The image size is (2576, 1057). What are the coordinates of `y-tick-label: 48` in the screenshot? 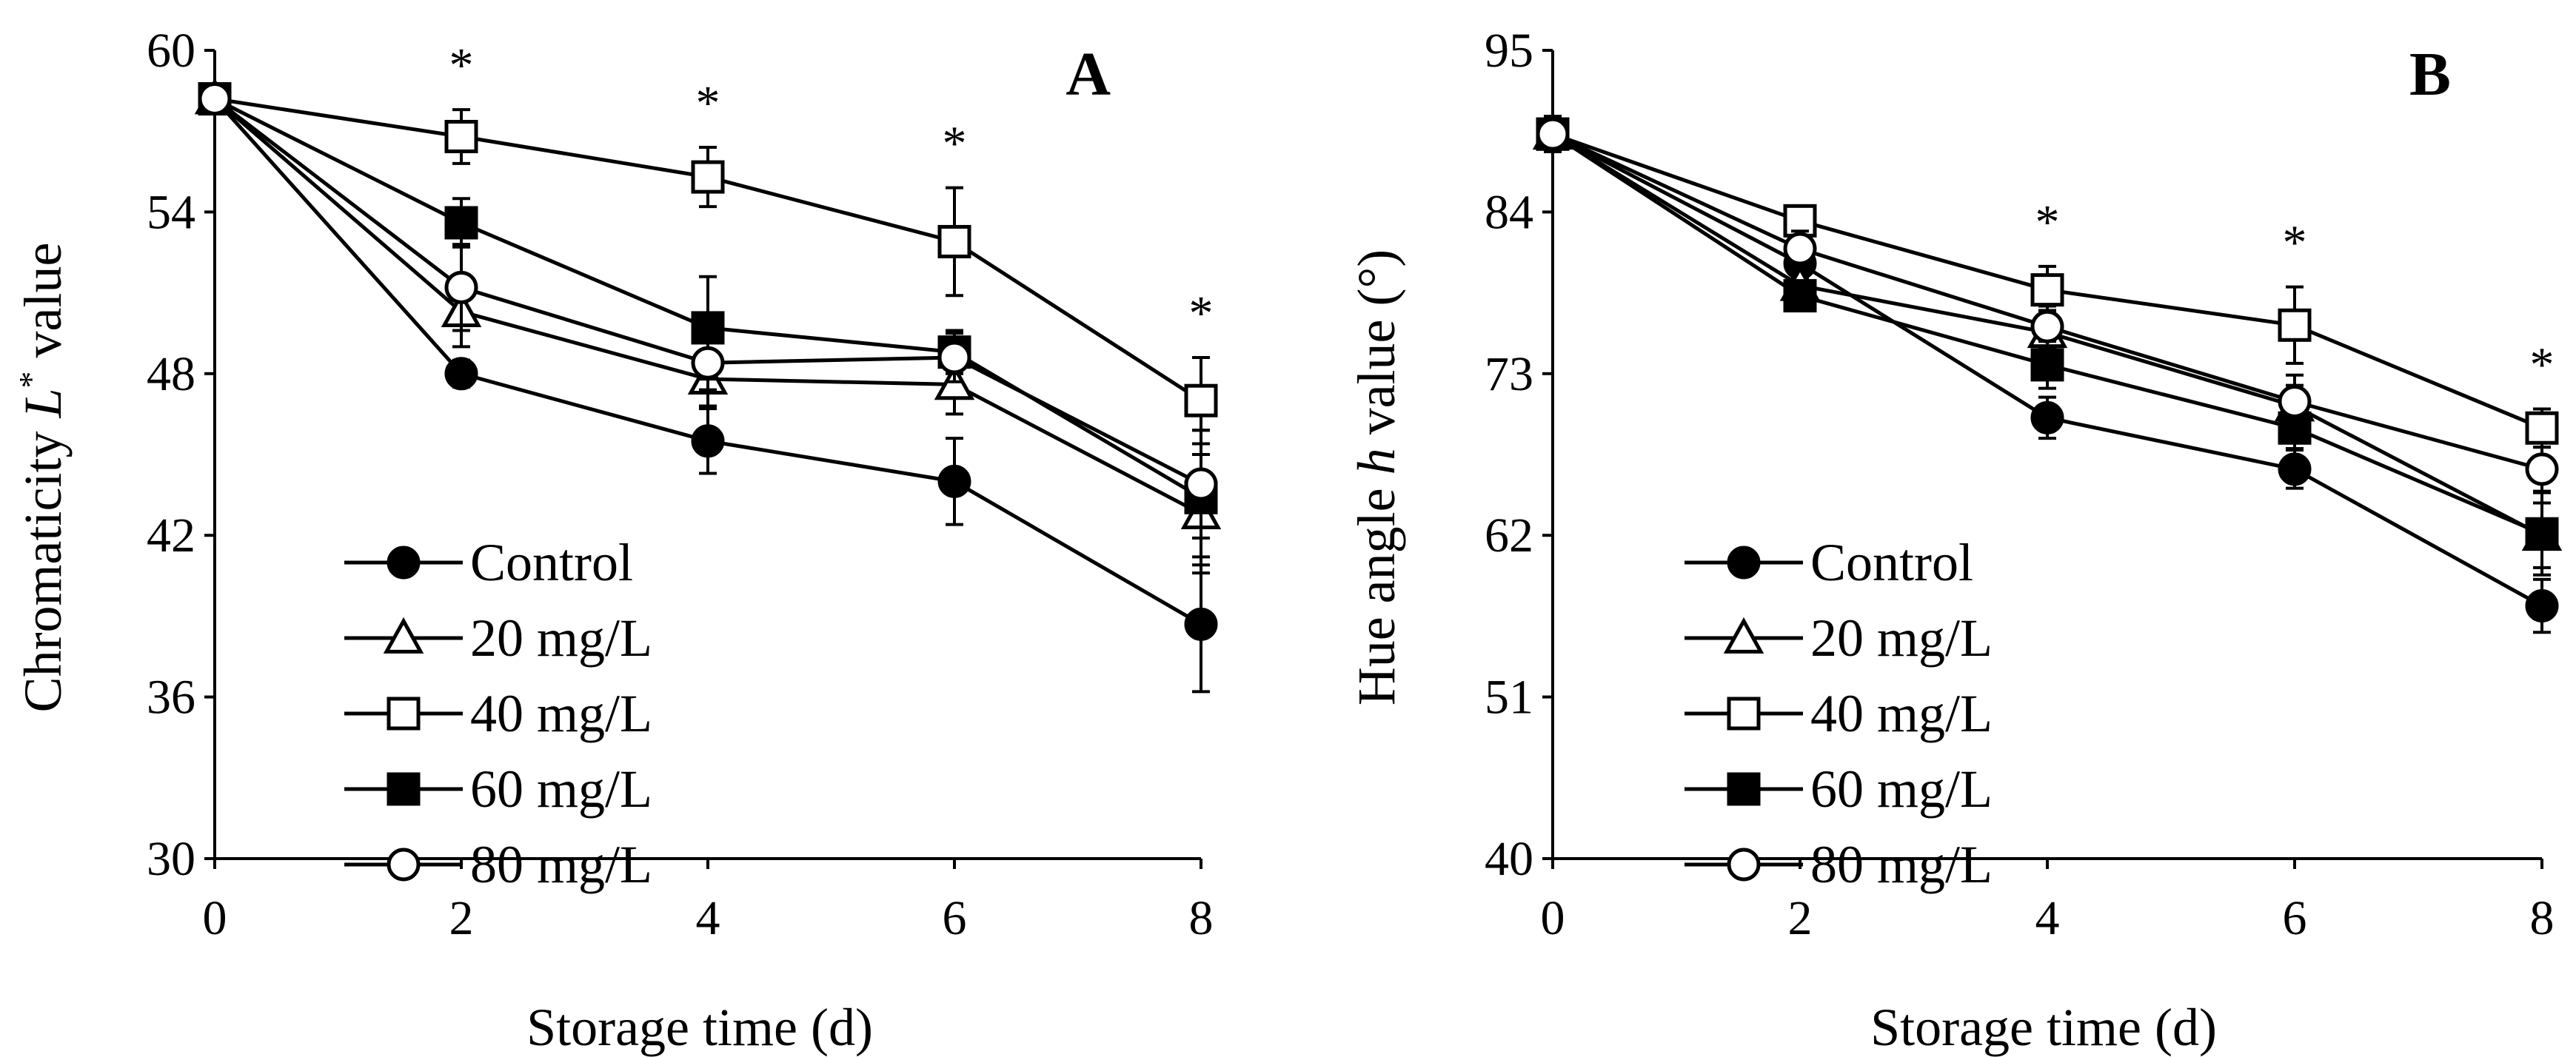 It's located at (171, 374).